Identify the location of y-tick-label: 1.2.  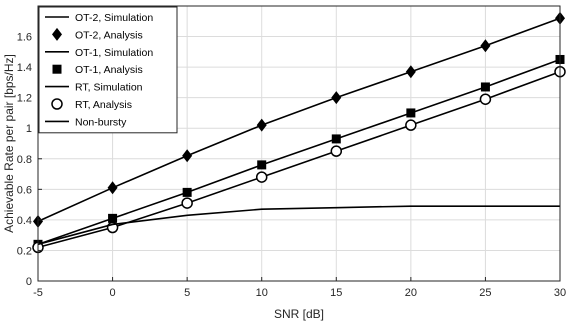
(24, 99).